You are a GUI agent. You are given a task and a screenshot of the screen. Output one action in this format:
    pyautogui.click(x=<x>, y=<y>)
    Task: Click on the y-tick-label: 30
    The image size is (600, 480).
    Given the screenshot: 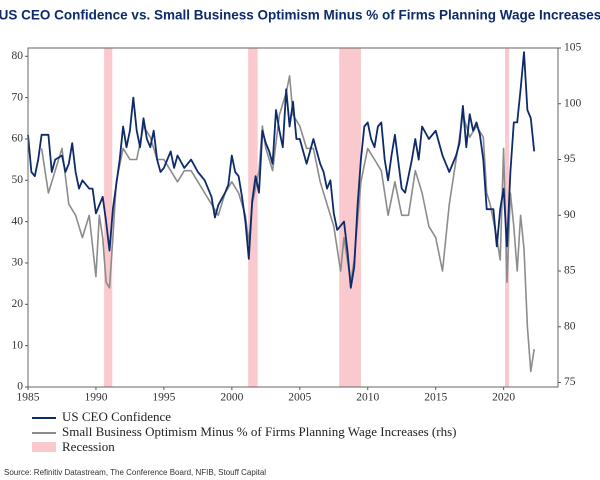 What is the action you would take?
    pyautogui.click(x=18, y=263)
    